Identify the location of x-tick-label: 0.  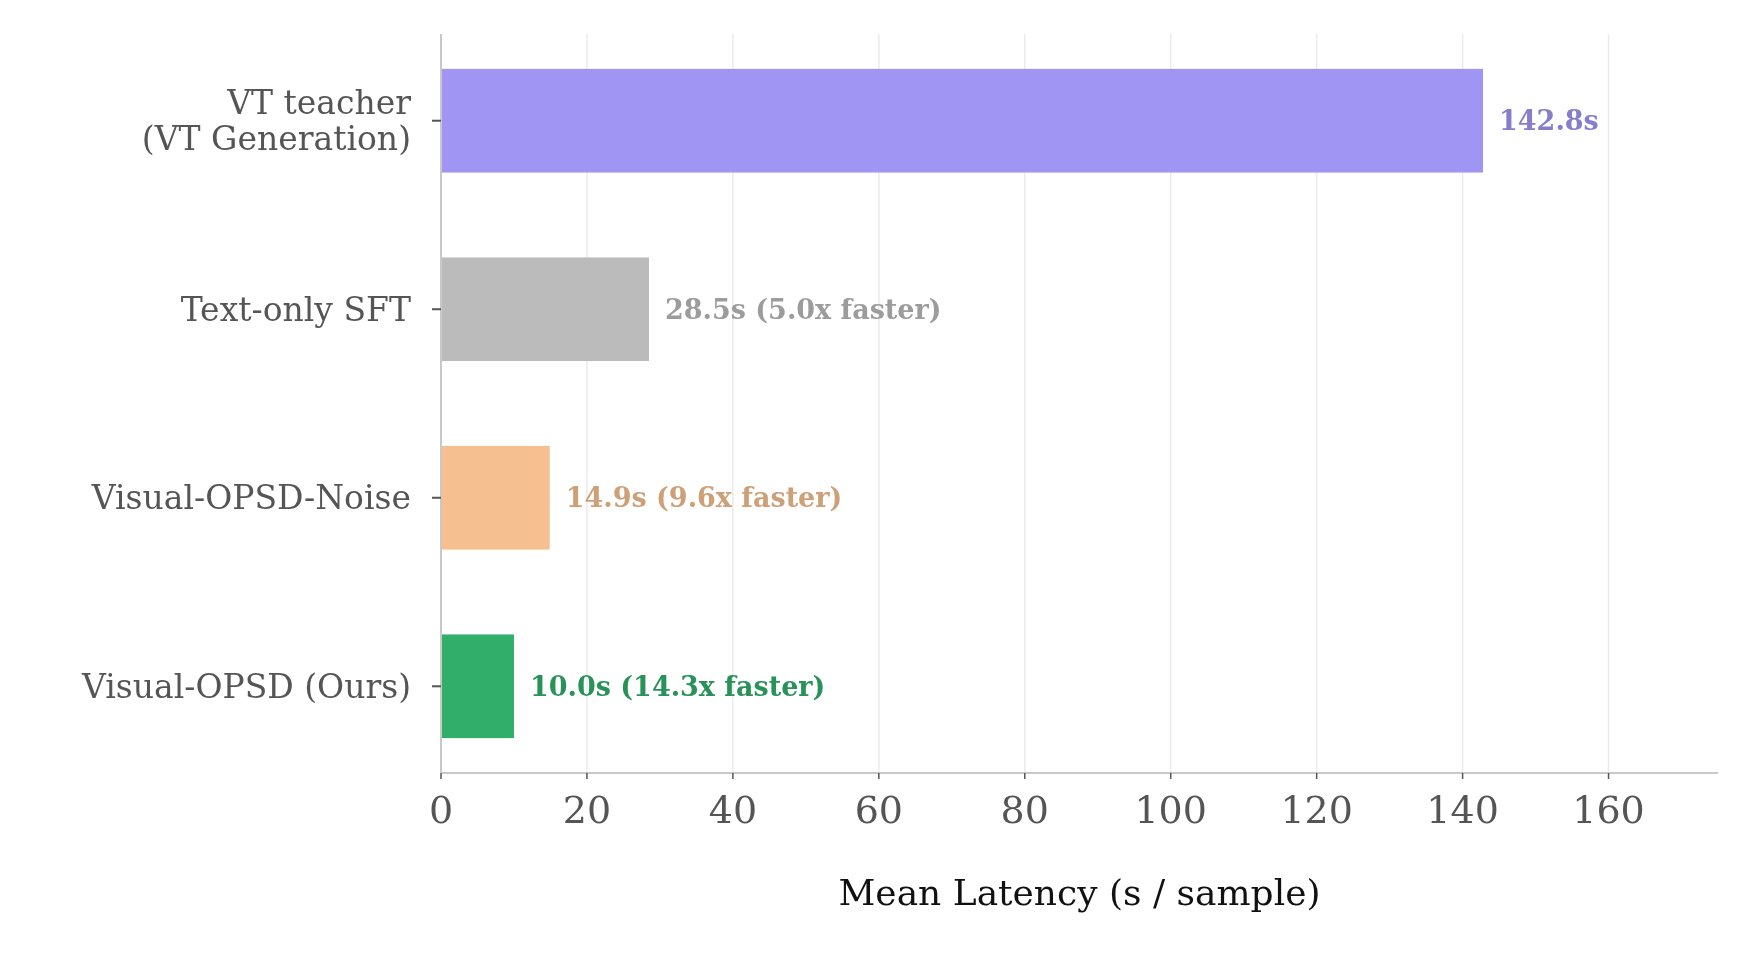
(441, 810).